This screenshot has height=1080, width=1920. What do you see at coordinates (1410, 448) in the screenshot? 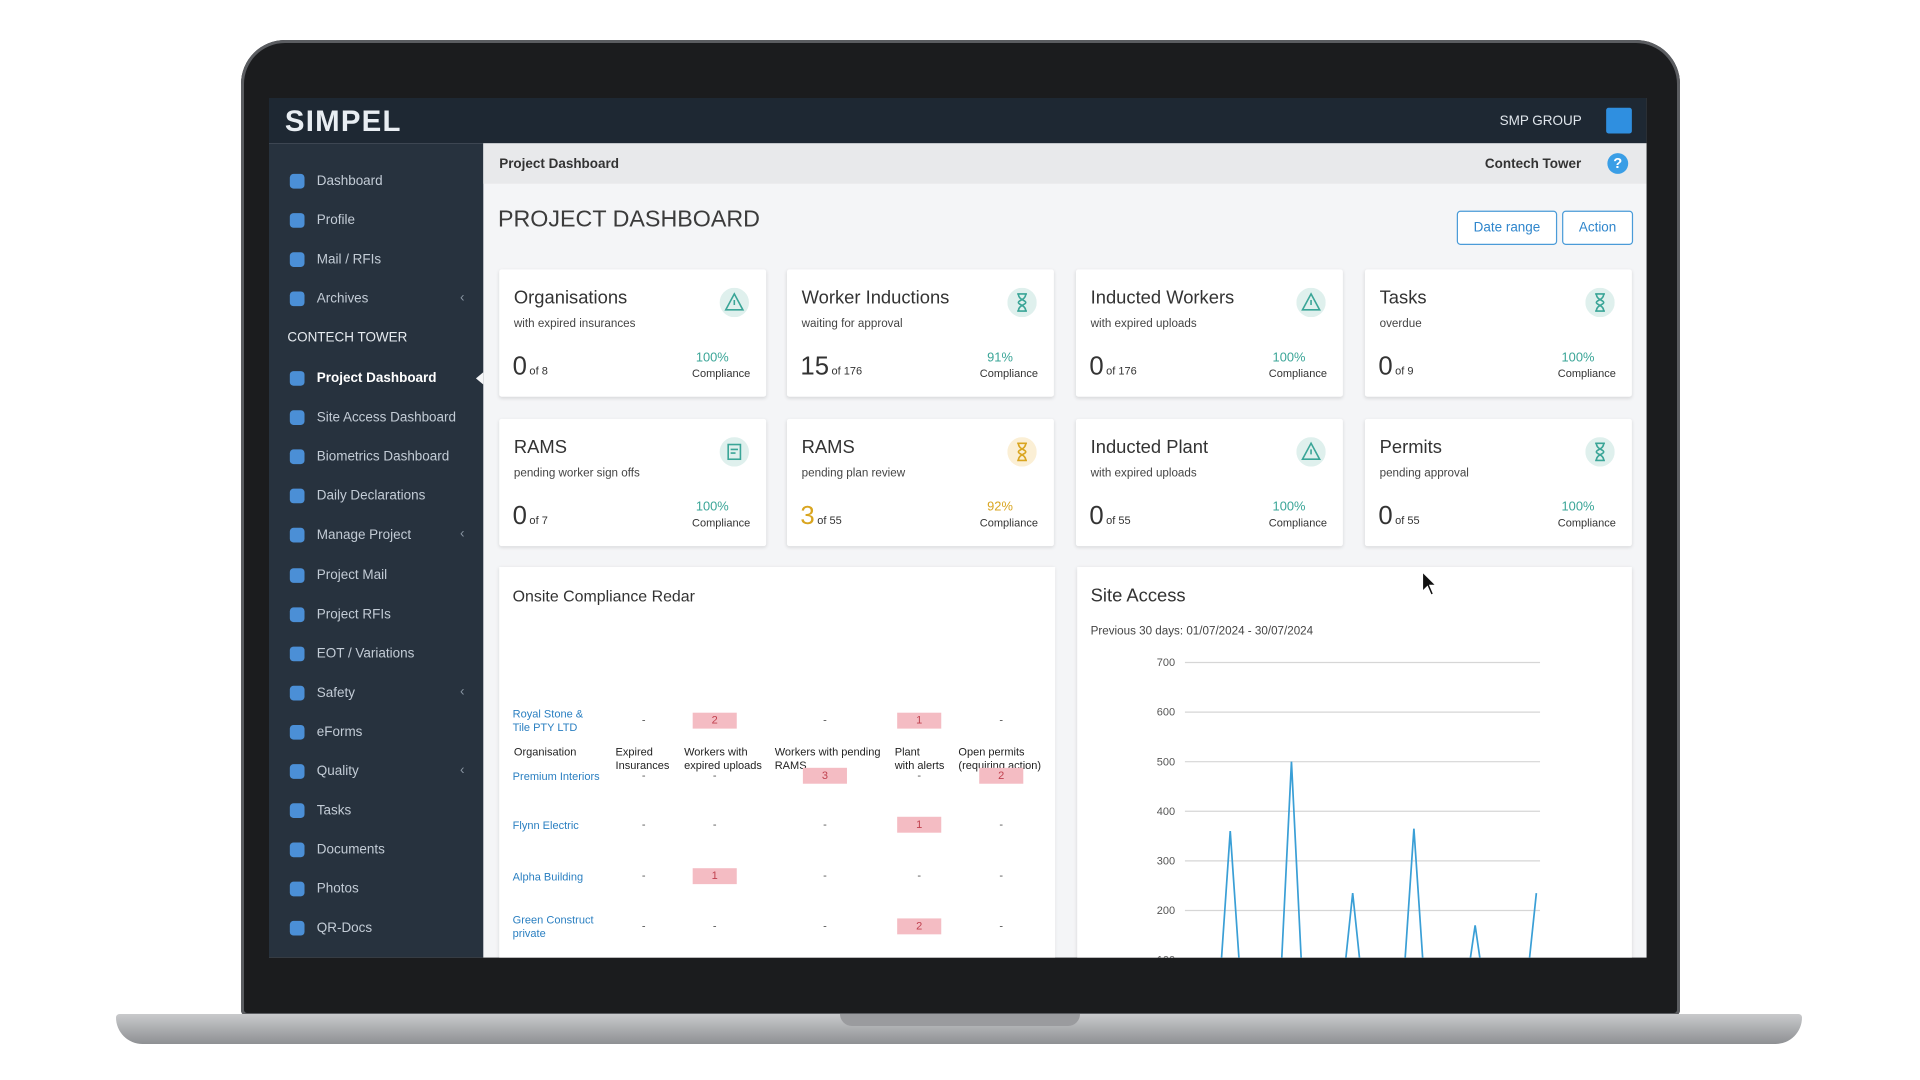
I see `card-title: Permits` at bounding box center [1410, 448].